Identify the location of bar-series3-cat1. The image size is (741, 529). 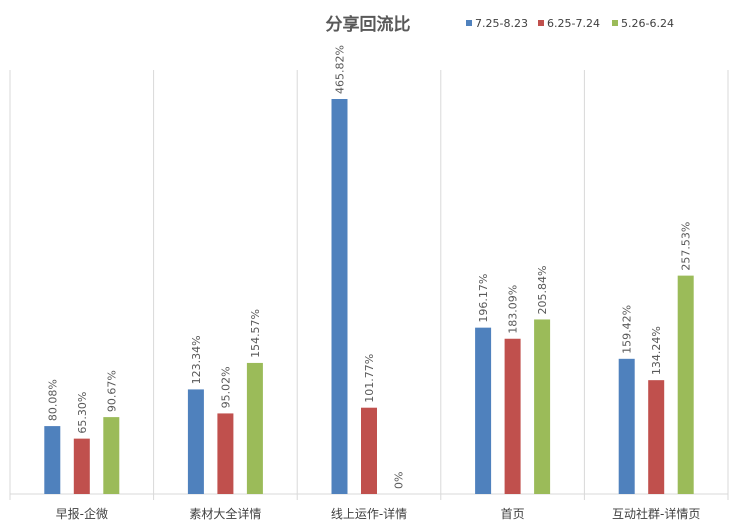
(111, 455).